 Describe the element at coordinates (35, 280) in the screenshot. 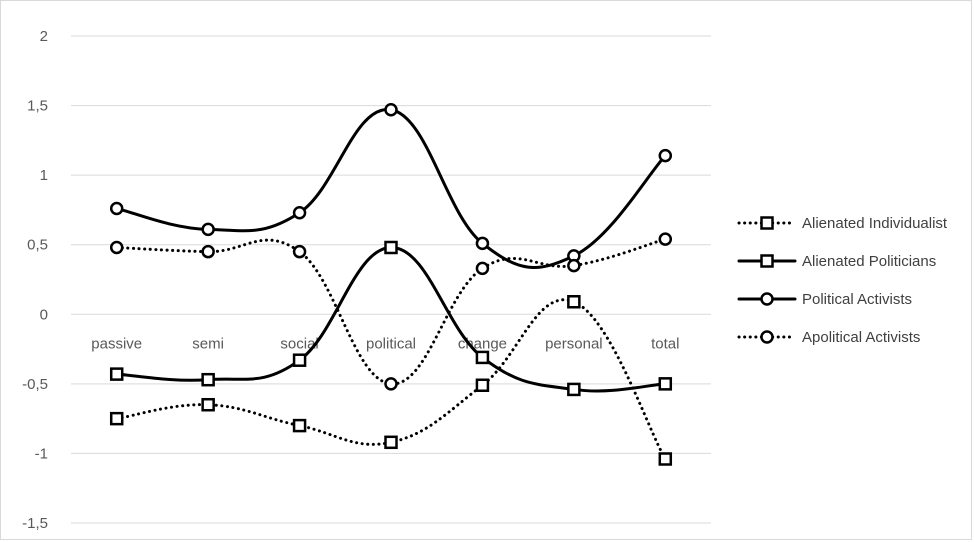

I see `y-axis-tick-labels: 2 1,5 1 0,5 0 -0,5 -1 -1,5` at that location.